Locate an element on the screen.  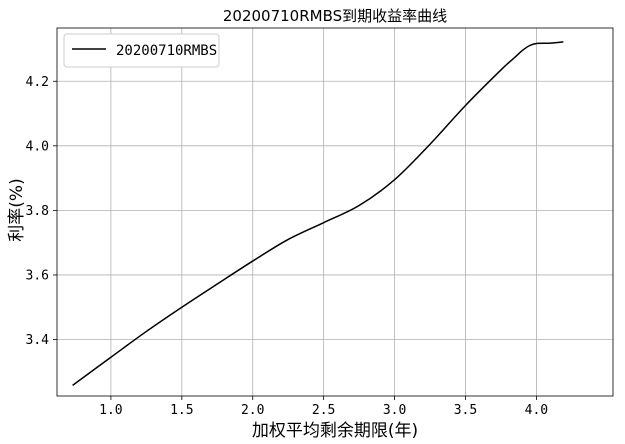
legend-box is located at coordinates (141, 50).